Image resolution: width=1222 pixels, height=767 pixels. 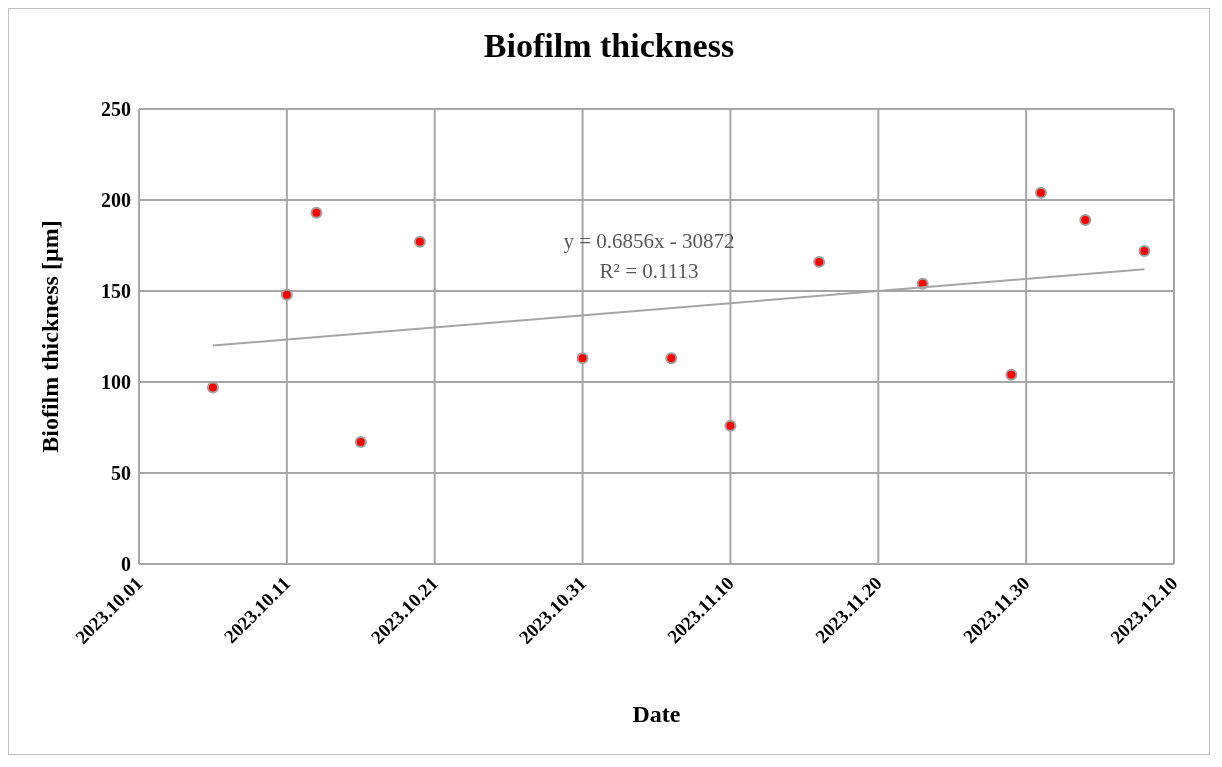 What do you see at coordinates (609, 46) in the screenshot?
I see `chart-title: Biofilm thickness` at bounding box center [609, 46].